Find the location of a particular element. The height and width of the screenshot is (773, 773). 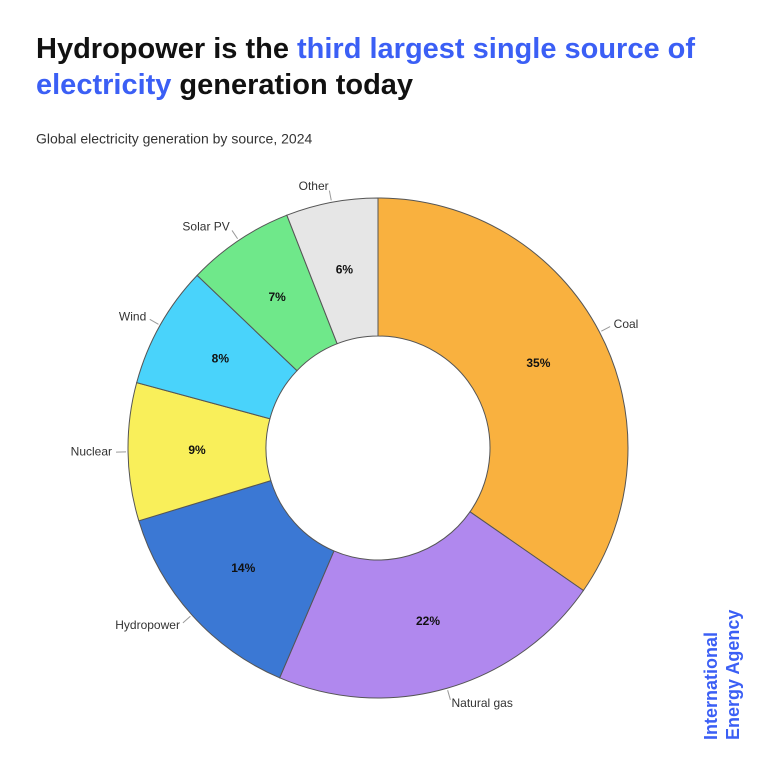

value-label: 35% is located at coordinates (538, 363).